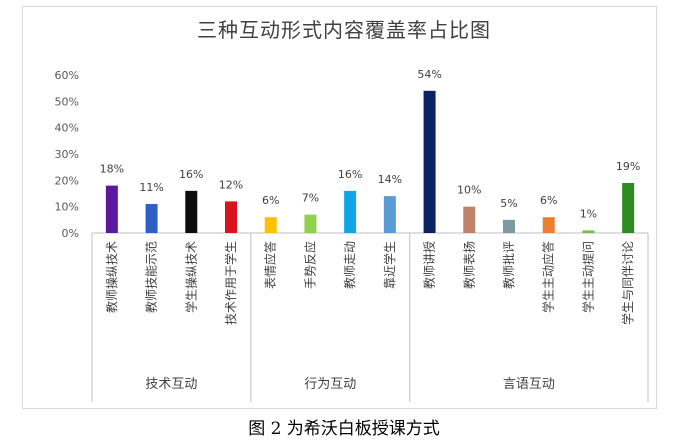 The height and width of the screenshot is (448, 688). Describe the element at coordinates (330, 384) in the screenshot. I see `group-label: 行为互动` at that location.